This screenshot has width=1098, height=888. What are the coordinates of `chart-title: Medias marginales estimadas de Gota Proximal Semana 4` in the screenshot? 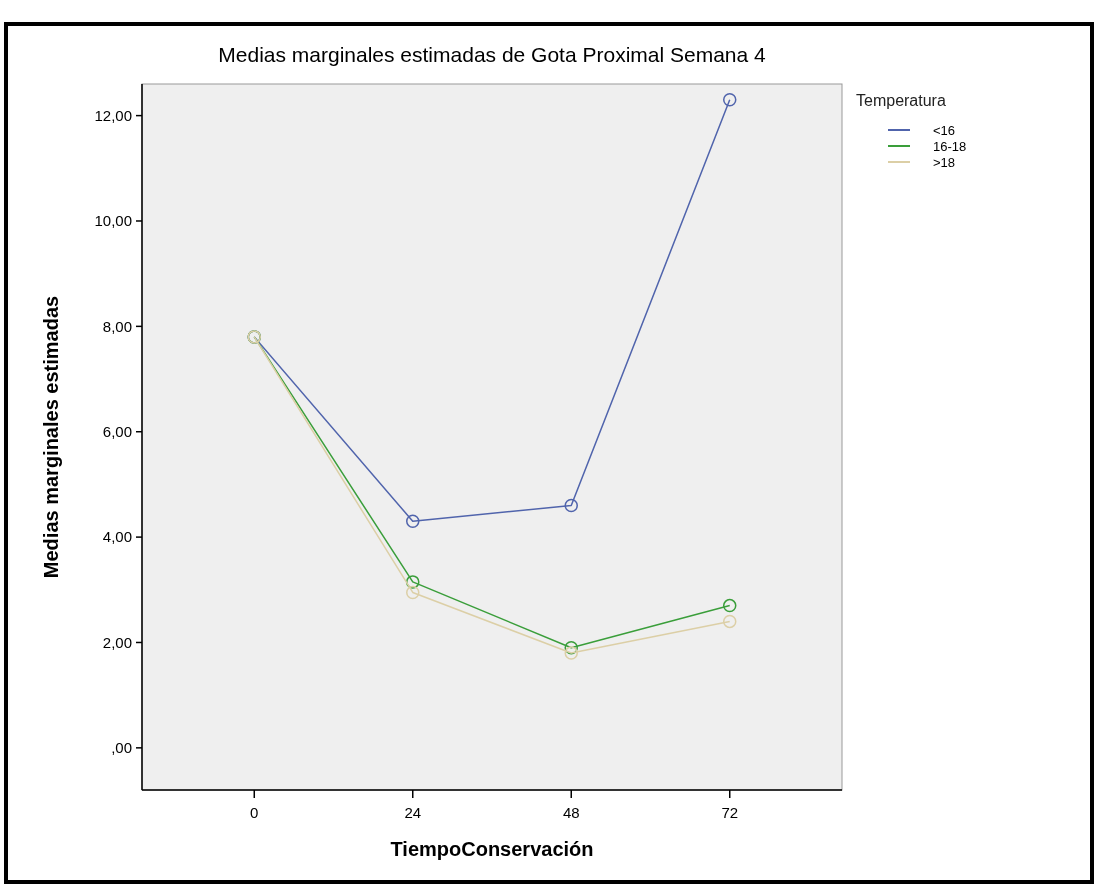 It's located at (492, 54).